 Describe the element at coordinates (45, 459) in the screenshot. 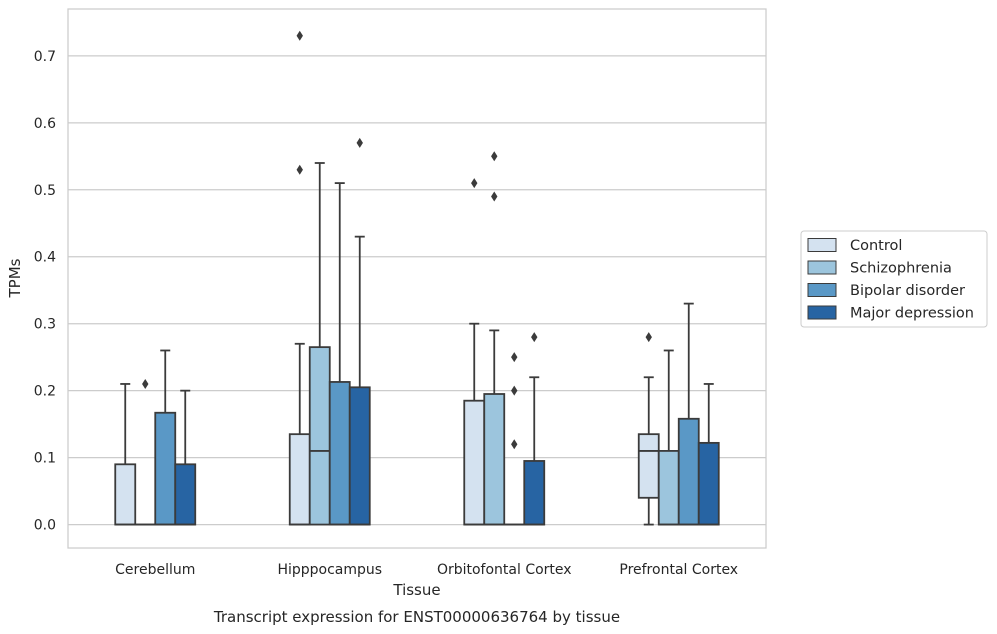

I see `y-tick-label: 0.1` at that location.